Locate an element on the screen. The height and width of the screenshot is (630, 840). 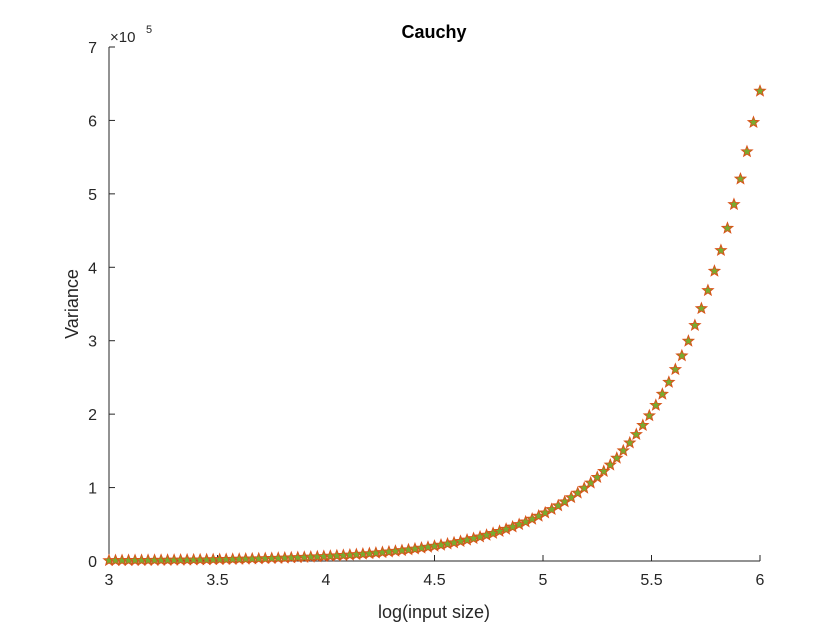
x-tick-label: 5 is located at coordinates (543, 580).